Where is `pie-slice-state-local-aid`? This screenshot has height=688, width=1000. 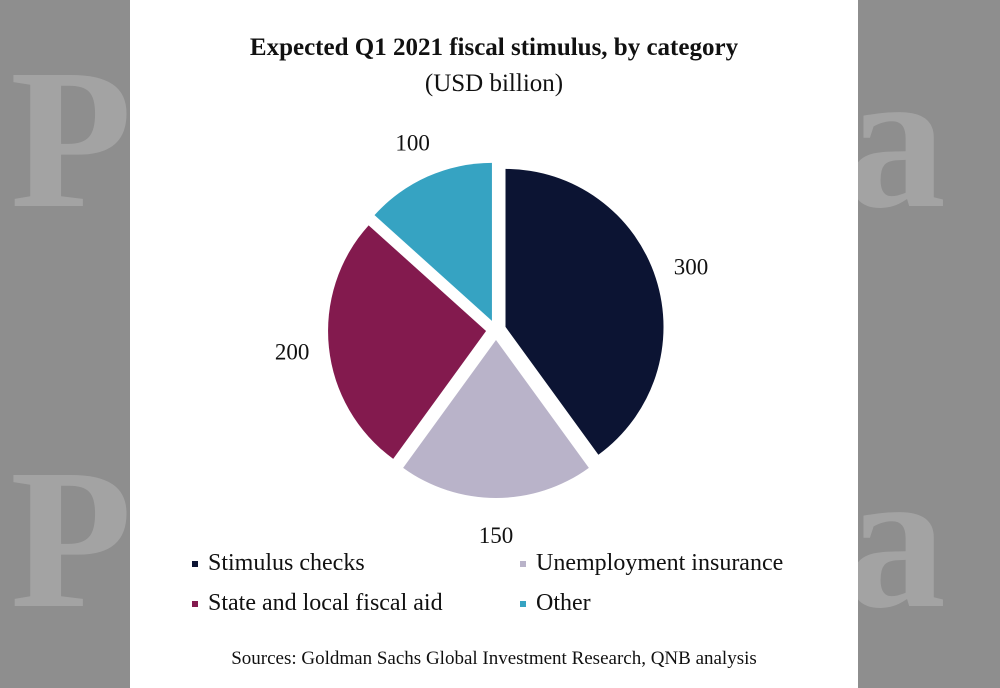 pie-slice-state-local-aid is located at coordinates (407, 342).